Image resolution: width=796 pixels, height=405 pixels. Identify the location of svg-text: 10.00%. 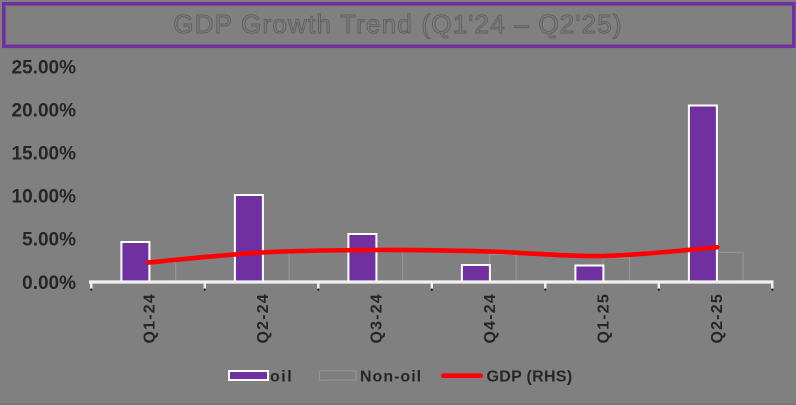
(44, 197).